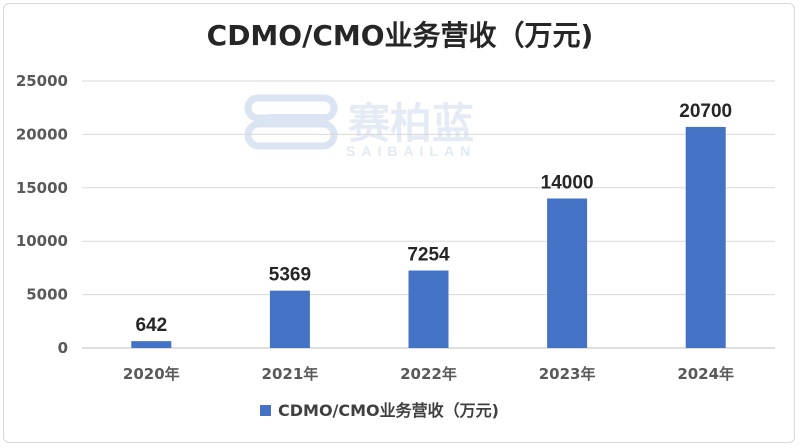 This screenshot has height=448, width=800. I want to click on y-tick-label: 5000, so click(47, 295).